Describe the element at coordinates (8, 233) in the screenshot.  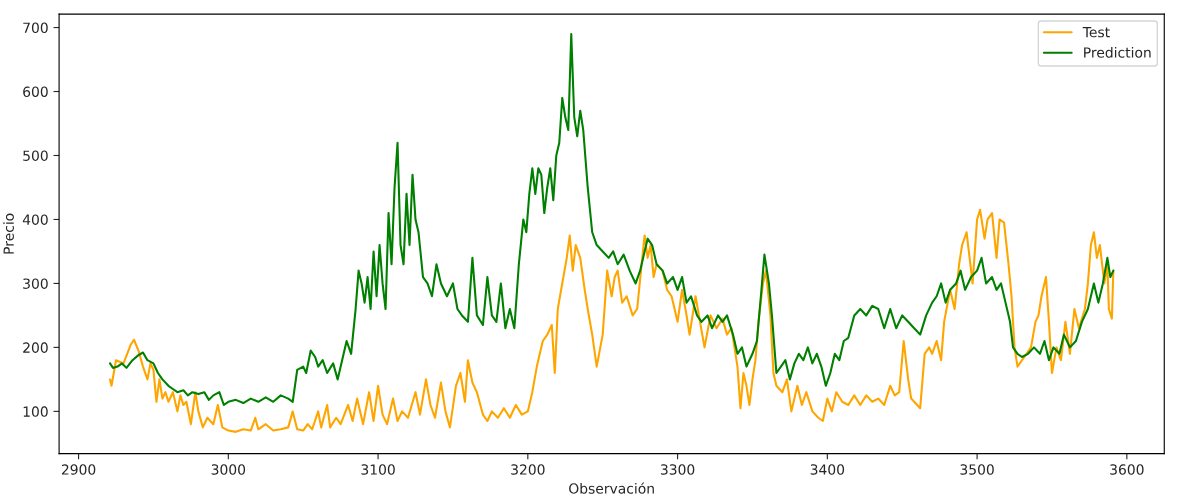
I see `y-axis-title: Precio` at that location.